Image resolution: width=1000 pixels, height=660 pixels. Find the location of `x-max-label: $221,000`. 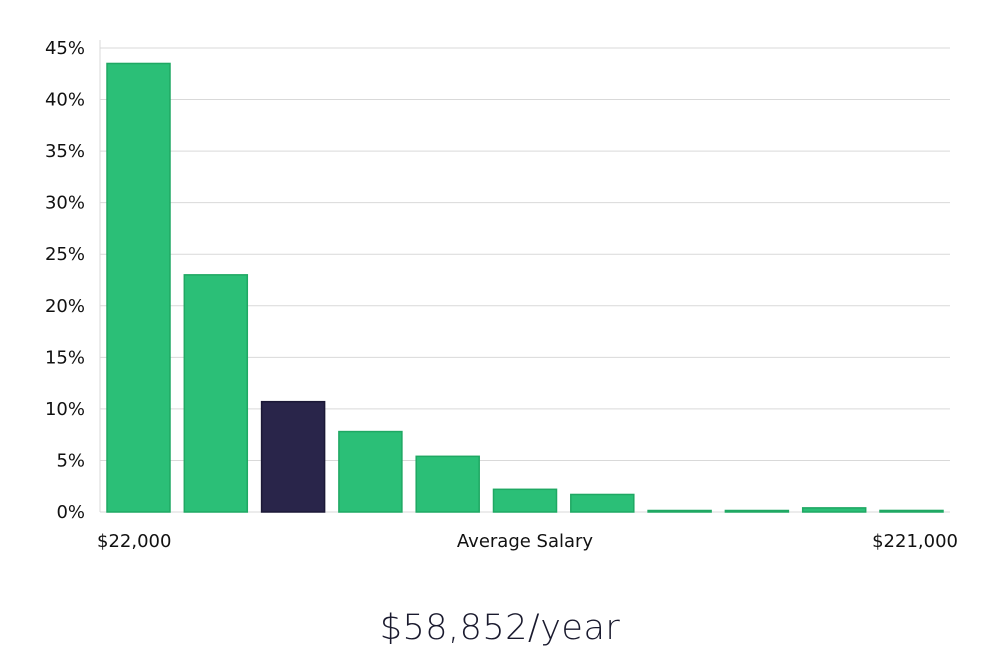

x-max-label: $221,000 is located at coordinates (915, 541).